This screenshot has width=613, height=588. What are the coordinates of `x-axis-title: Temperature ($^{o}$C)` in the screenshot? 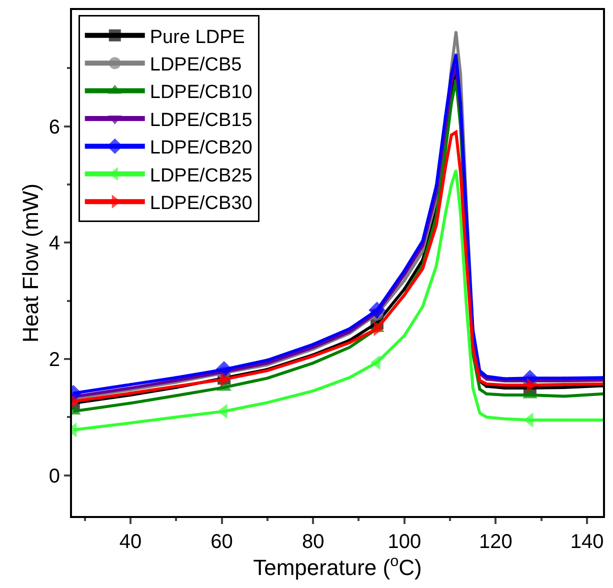 It's located at (337, 566).